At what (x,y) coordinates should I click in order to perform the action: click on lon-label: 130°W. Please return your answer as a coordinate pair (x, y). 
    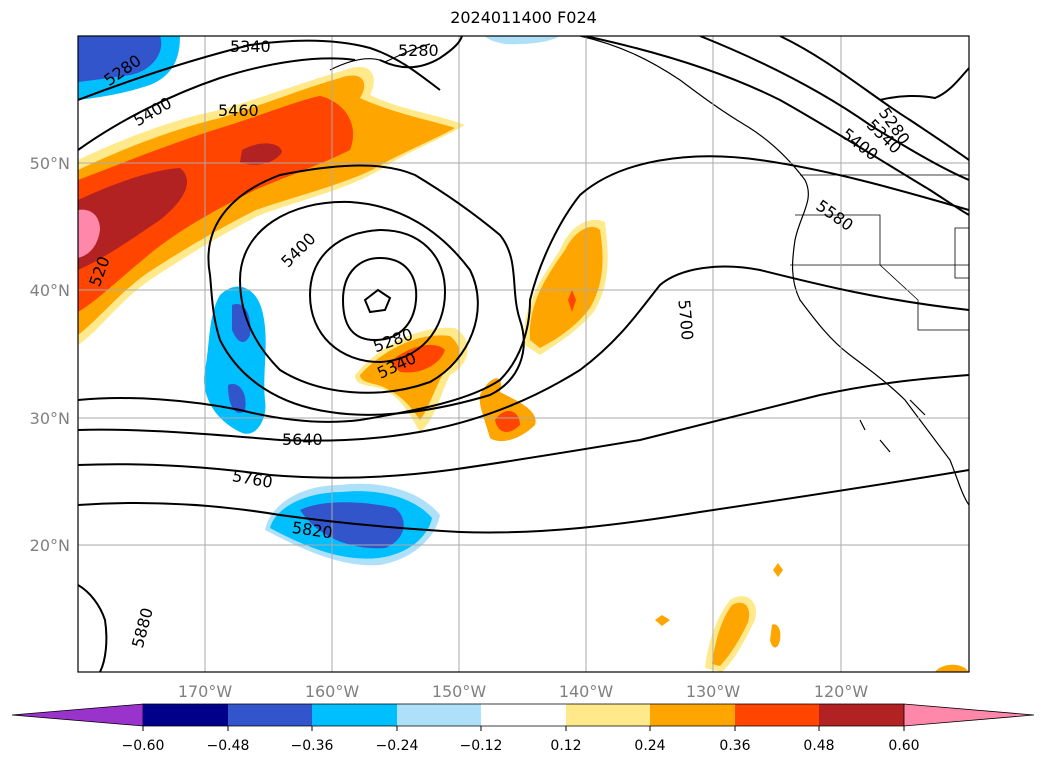
    Looking at the image, I should click on (713, 691).